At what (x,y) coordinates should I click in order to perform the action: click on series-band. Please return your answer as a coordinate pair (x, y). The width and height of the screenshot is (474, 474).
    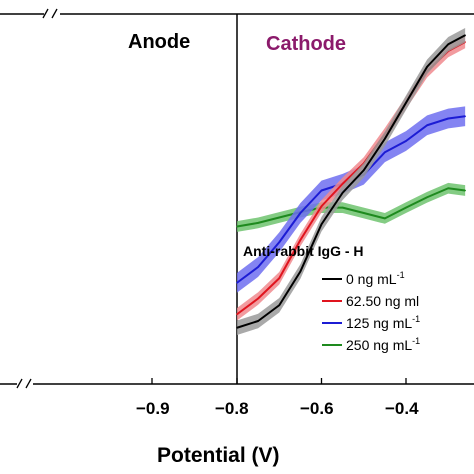
    Looking at the image, I should click on (351, 207).